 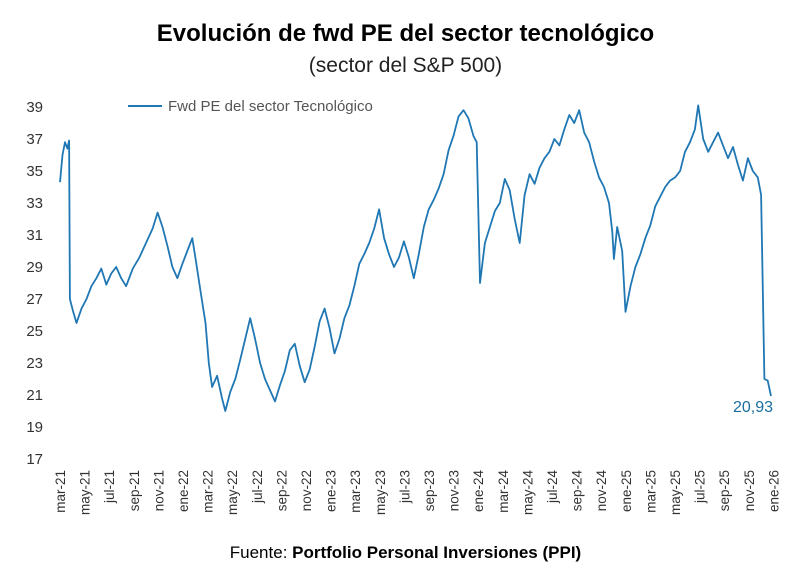 What do you see at coordinates (261, 552) in the screenshot?
I see `source-prefix: Fuente:` at bounding box center [261, 552].